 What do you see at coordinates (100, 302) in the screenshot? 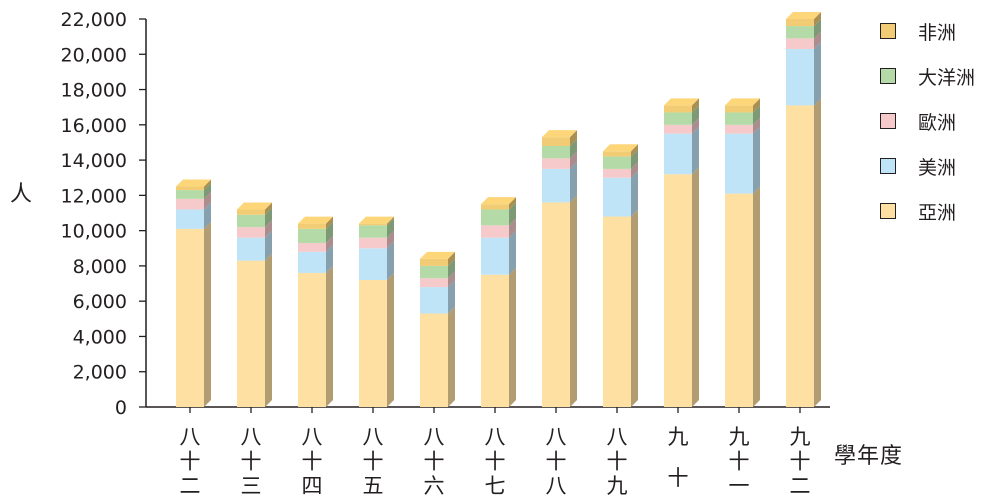
I see `y-tick-label: 6,000` at bounding box center [100, 302].